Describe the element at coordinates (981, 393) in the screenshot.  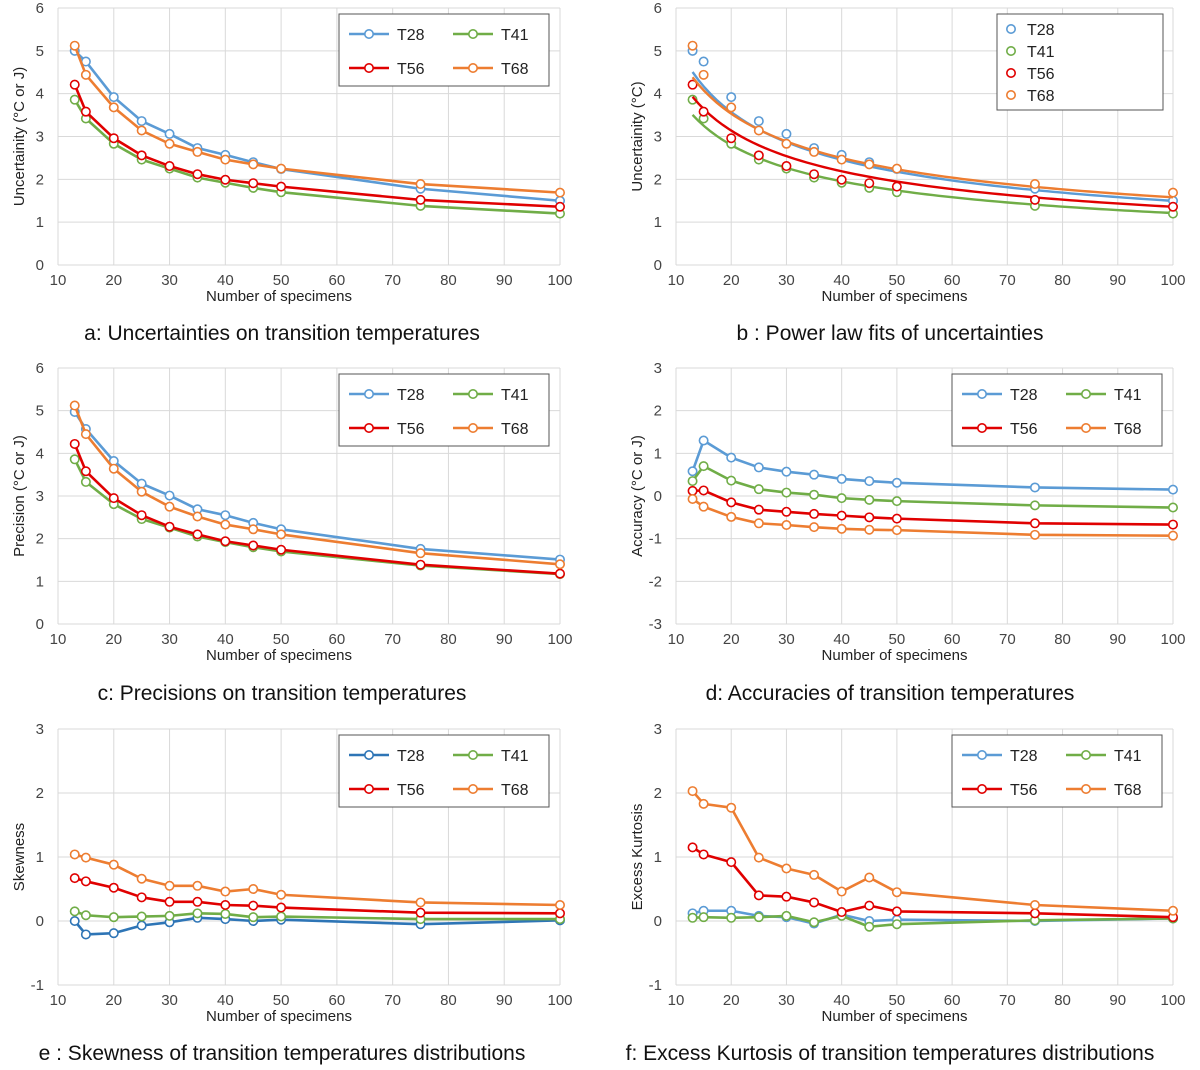
I see `legend-marker-T28` at that location.